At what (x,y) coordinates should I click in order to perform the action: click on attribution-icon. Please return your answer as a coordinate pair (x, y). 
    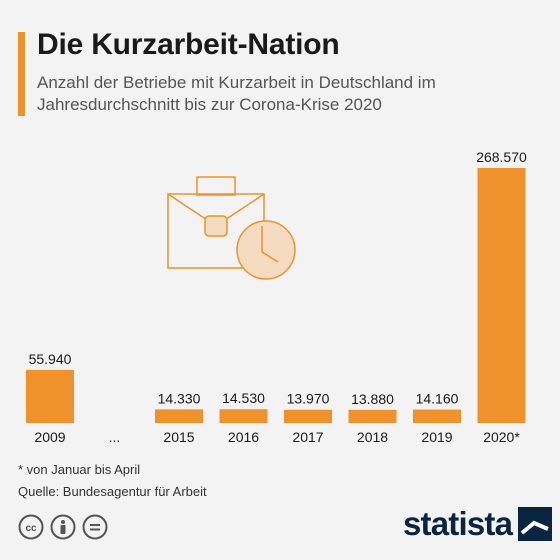
    Looking at the image, I should click on (63, 527).